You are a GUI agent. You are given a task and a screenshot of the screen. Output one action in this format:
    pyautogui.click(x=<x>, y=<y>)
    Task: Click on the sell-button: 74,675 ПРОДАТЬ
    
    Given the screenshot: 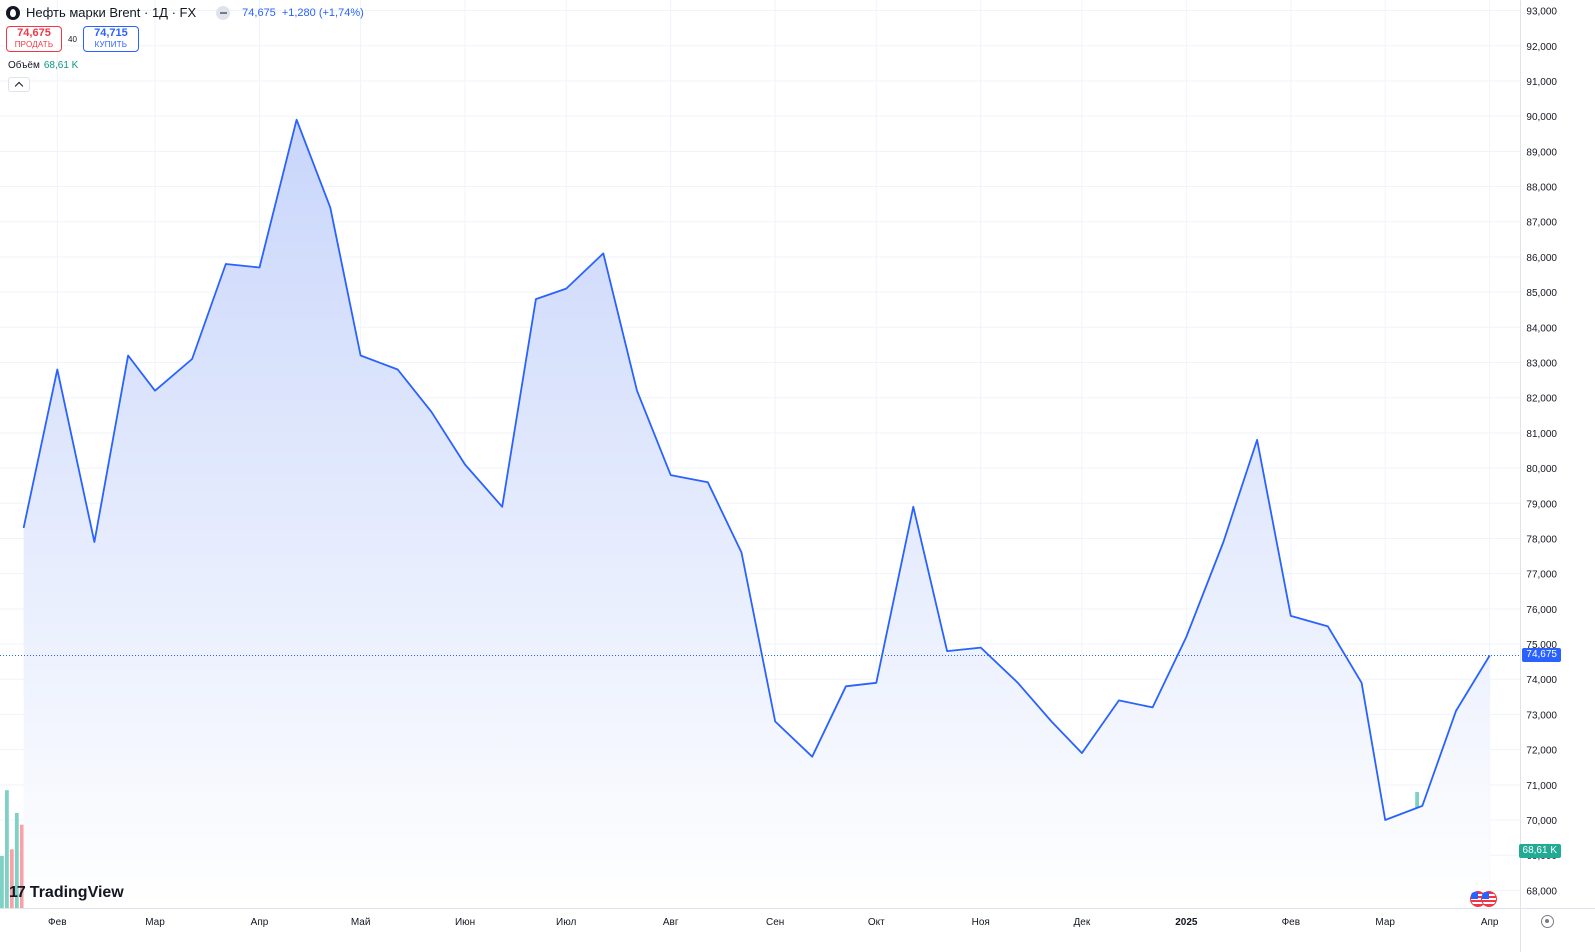 What is the action you would take?
    pyautogui.click(x=34, y=39)
    